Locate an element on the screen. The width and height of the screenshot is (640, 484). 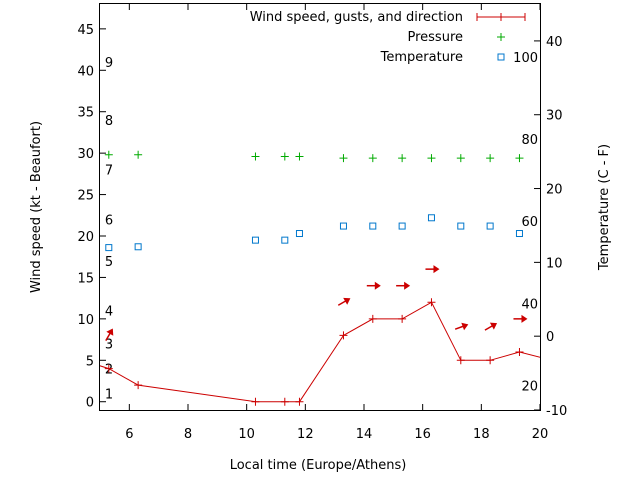
y2-tick-label: 30 is located at coordinates (554, 116).